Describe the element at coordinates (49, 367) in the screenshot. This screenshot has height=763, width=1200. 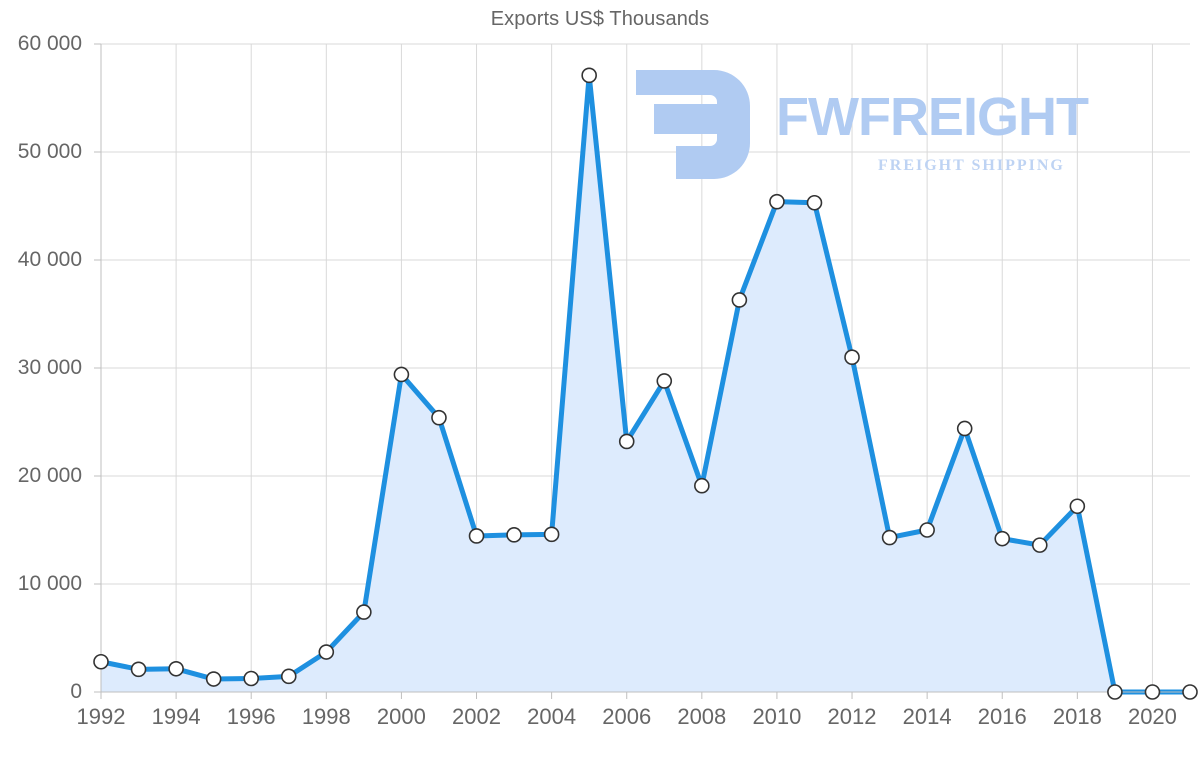
I see `y-axis-tick-label: 30 000` at that location.